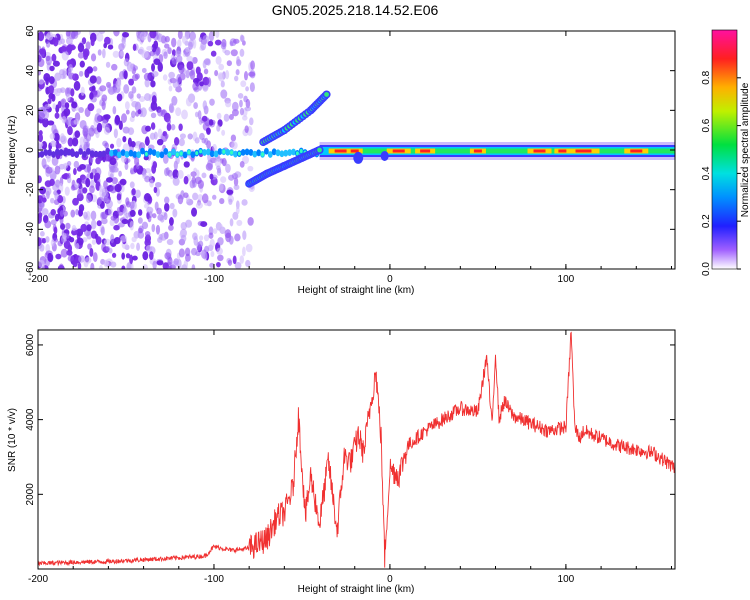 The image size is (750, 600). What do you see at coordinates (745, 149) in the screenshot?
I see `colorbar-label: Normalized spectral amplitude` at bounding box center [745, 149].